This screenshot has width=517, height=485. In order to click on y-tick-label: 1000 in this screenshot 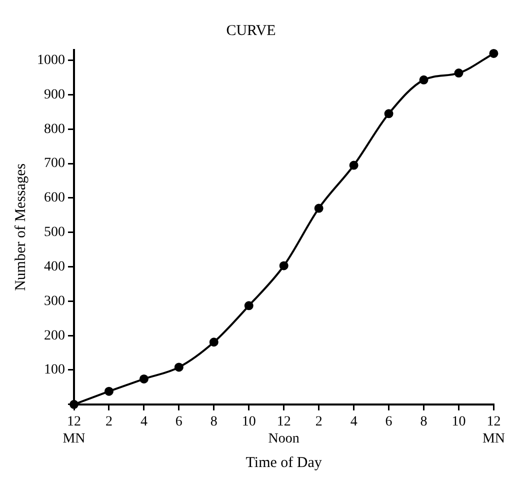, I will do `click(51, 60)`.